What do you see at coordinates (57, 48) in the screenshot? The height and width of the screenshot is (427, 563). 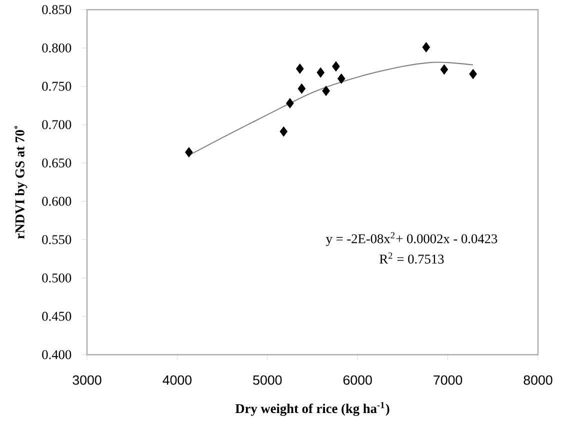 I see `y-tick-label: 0.800` at bounding box center [57, 48].